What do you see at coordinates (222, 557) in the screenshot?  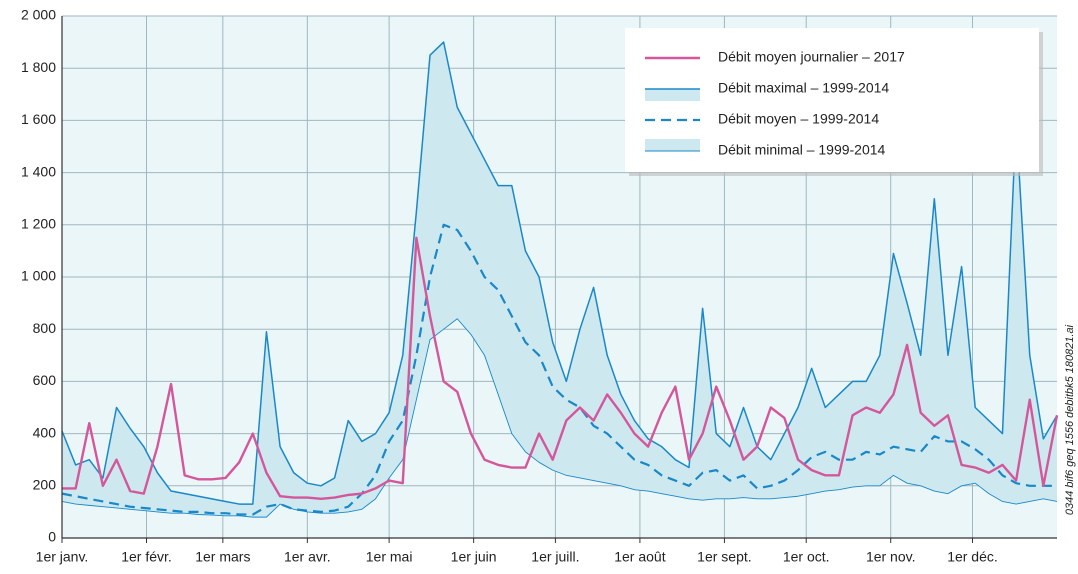 I see `x-tick-label: 1er mars` at bounding box center [222, 557].